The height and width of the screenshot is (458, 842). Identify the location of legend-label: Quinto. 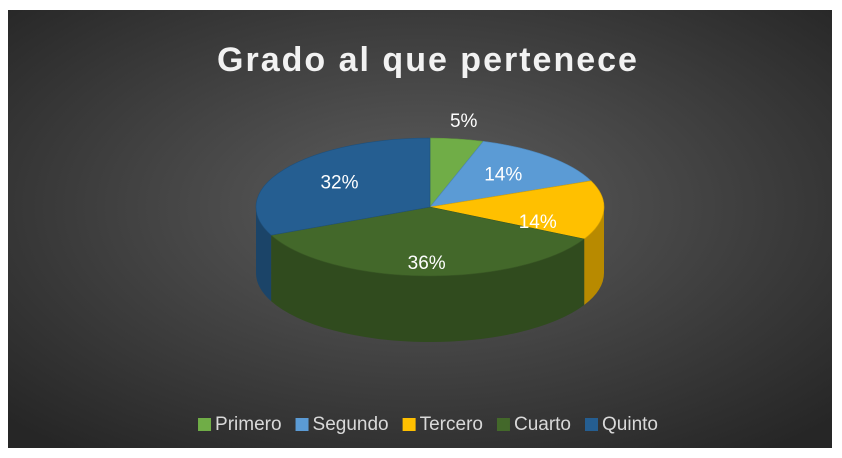
(630, 424).